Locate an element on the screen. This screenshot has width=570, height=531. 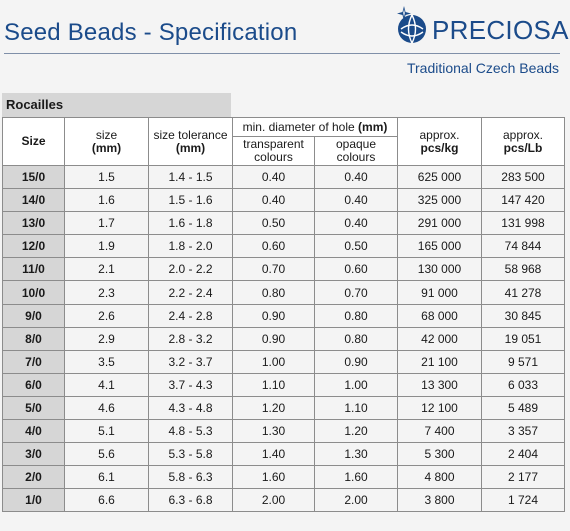
pcs-lb-cell: 3 357 is located at coordinates (523, 431).